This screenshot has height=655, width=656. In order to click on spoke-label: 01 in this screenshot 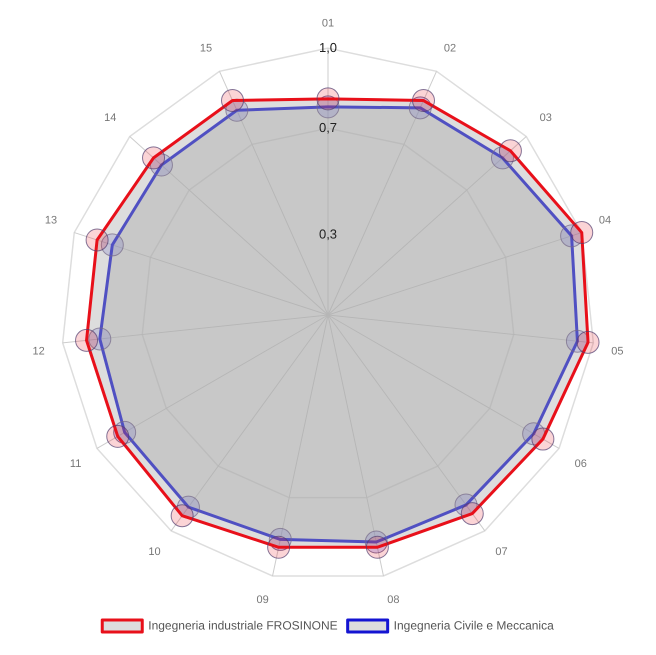, I will do `click(328, 24)`.